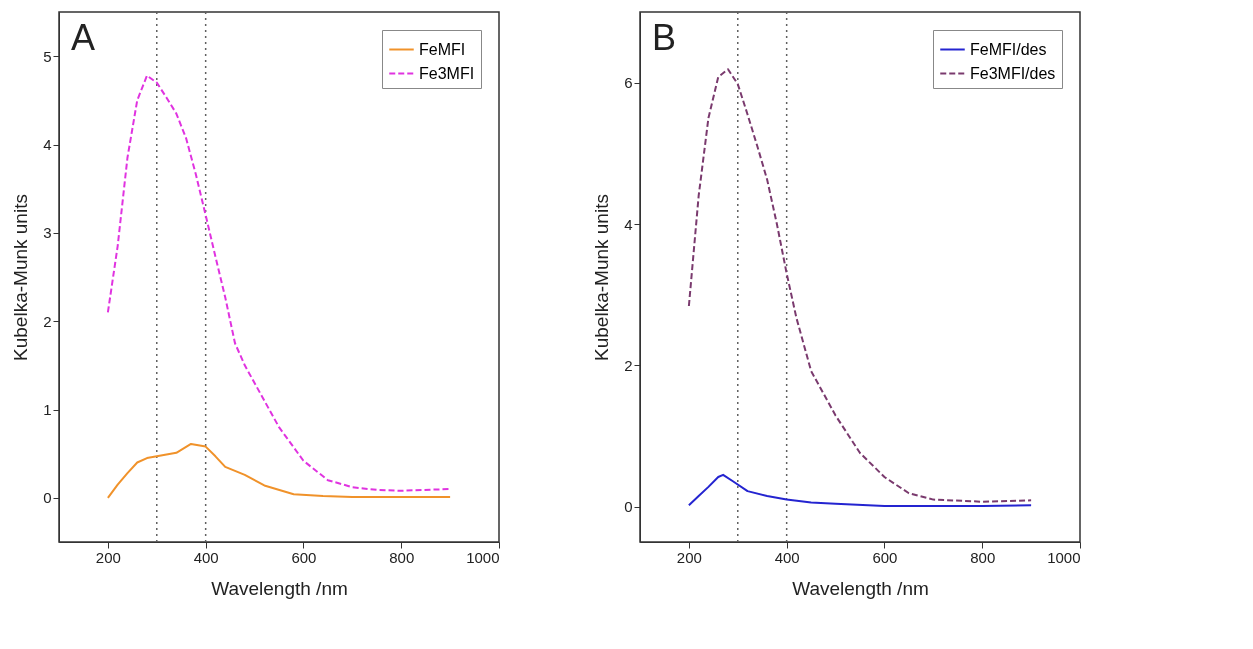 The height and width of the screenshot is (649, 1253). I want to click on legend-label: FeMFI/des, so click(1008, 49).